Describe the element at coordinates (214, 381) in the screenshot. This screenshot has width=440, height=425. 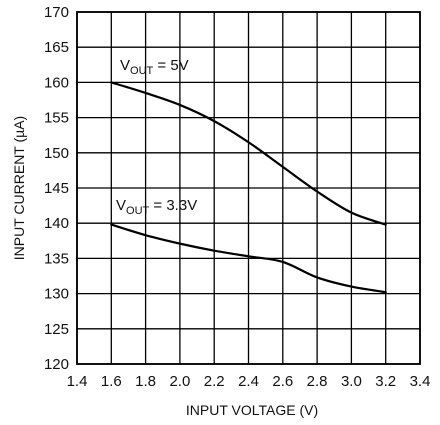
I see `x-tick-label: 2.2` at that location.